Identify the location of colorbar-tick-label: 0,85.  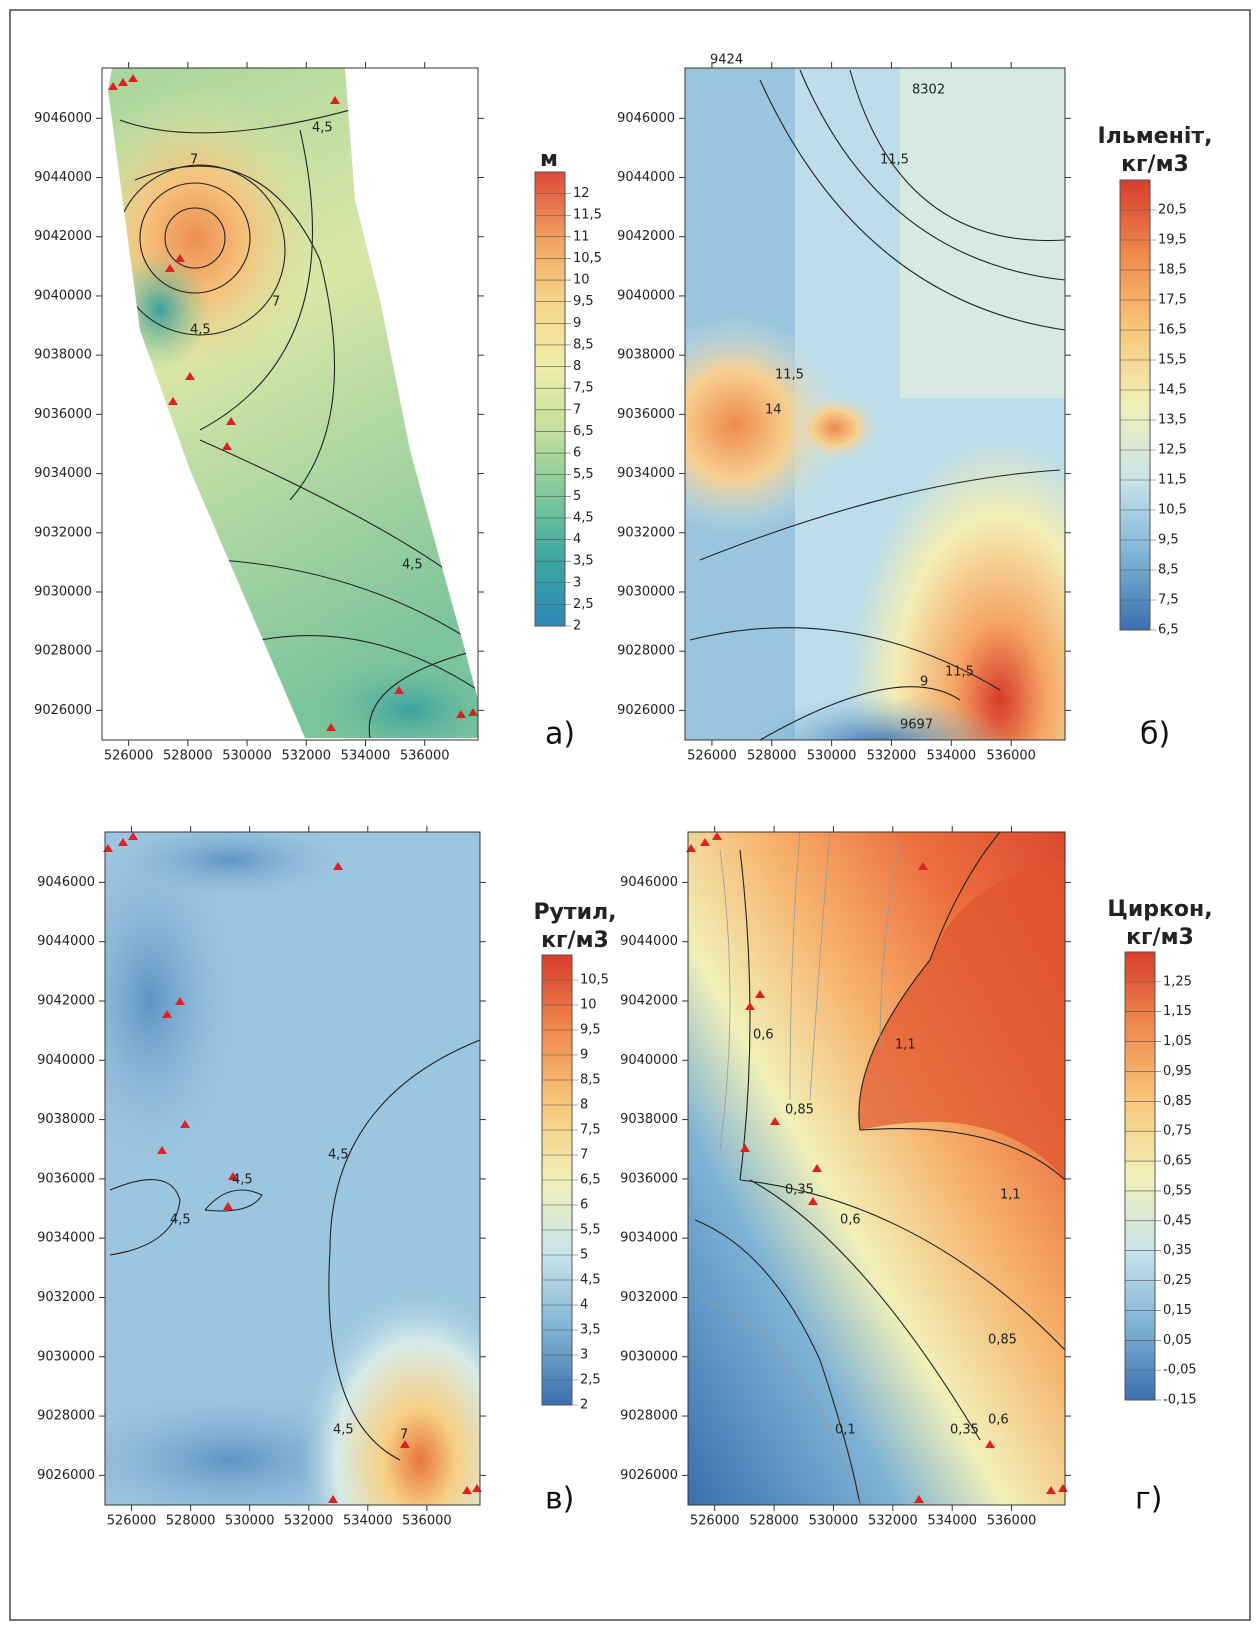
(1177, 1101).